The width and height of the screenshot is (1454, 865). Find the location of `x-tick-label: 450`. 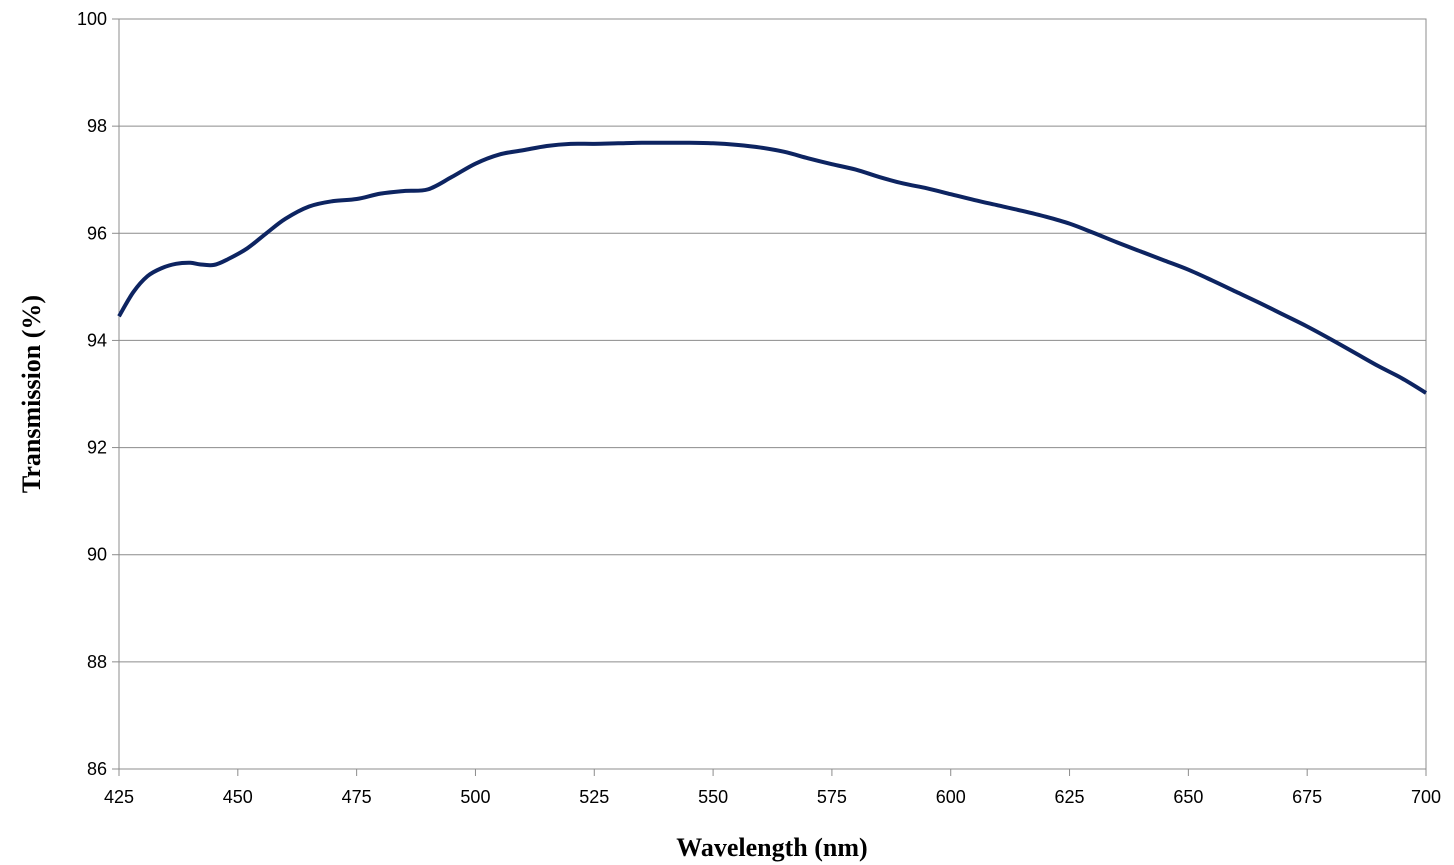

x-tick-label: 450 is located at coordinates (238, 797).